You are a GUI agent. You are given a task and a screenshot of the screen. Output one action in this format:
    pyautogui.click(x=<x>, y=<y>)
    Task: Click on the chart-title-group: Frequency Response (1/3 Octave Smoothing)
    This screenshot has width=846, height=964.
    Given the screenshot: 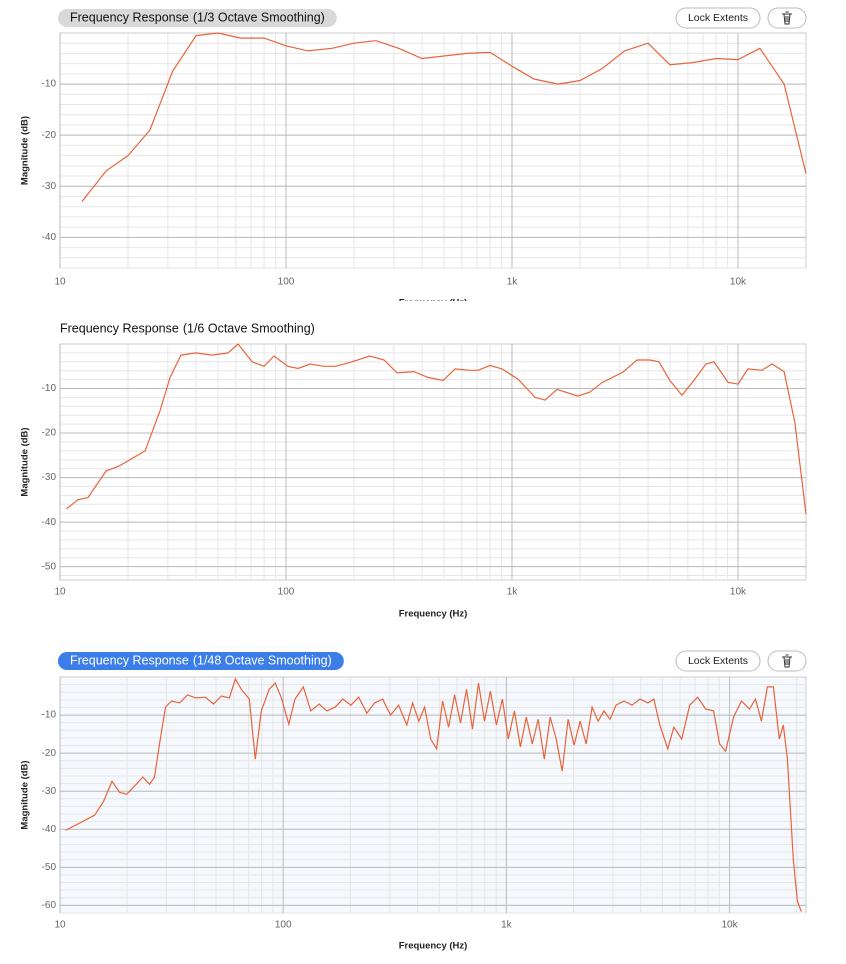 What is the action you would take?
    pyautogui.click(x=197, y=17)
    